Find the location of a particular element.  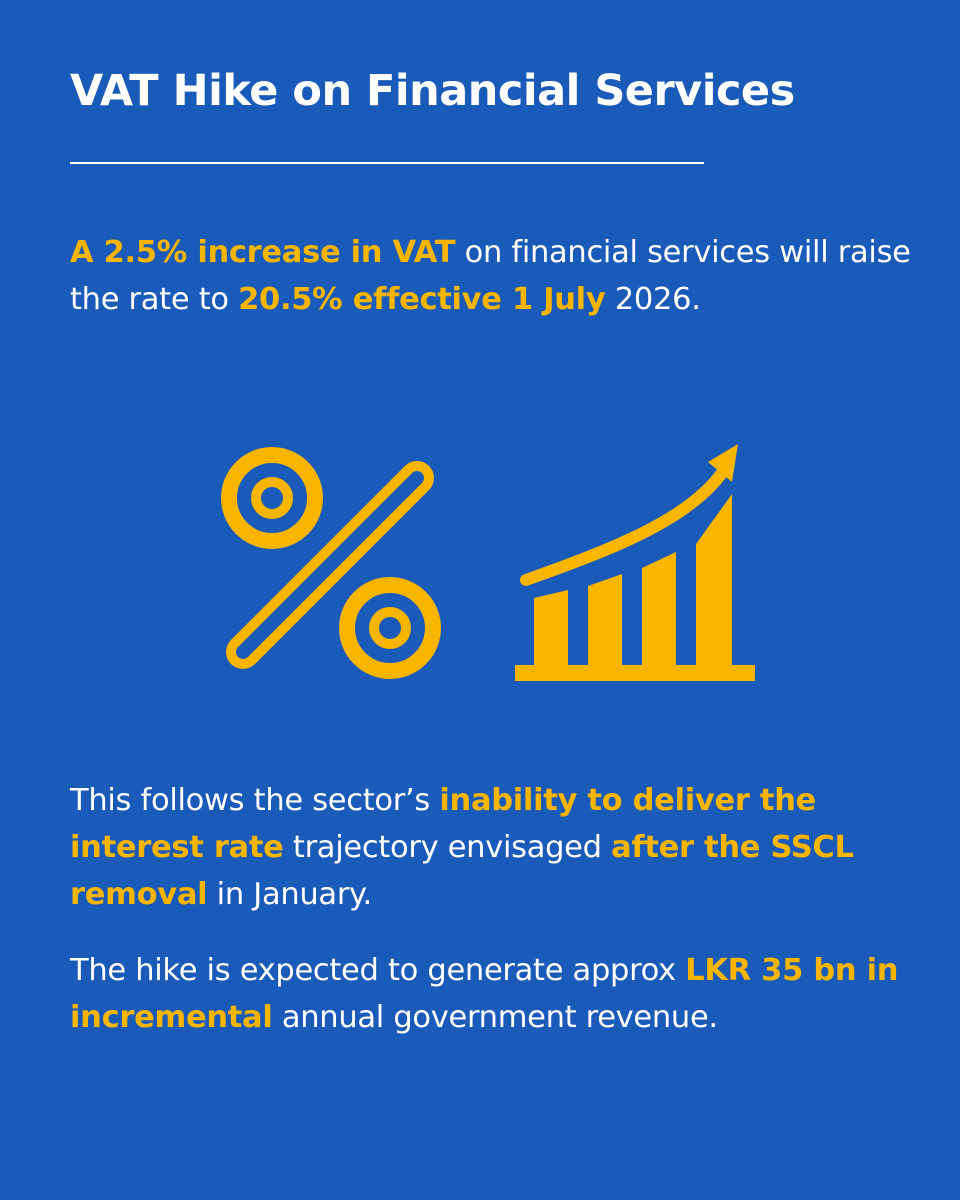

percent-icon is located at coordinates (331, 563).